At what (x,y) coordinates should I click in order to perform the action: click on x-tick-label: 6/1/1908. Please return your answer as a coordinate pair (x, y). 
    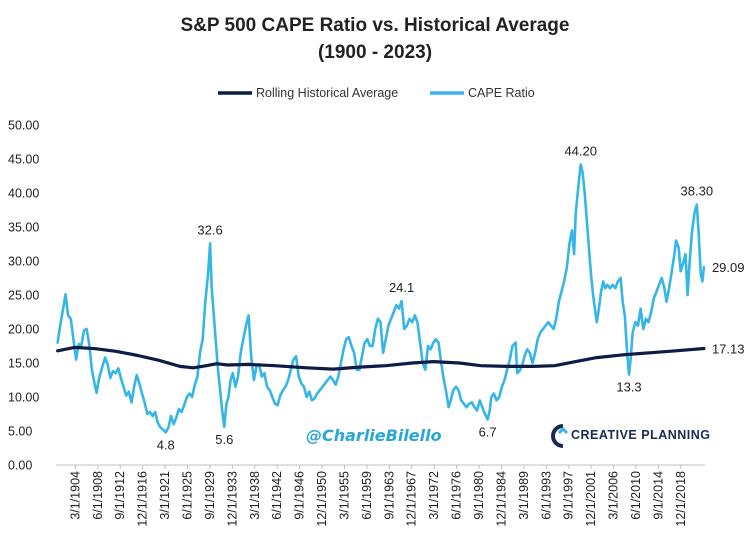
    Looking at the image, I should click on (98, 495).